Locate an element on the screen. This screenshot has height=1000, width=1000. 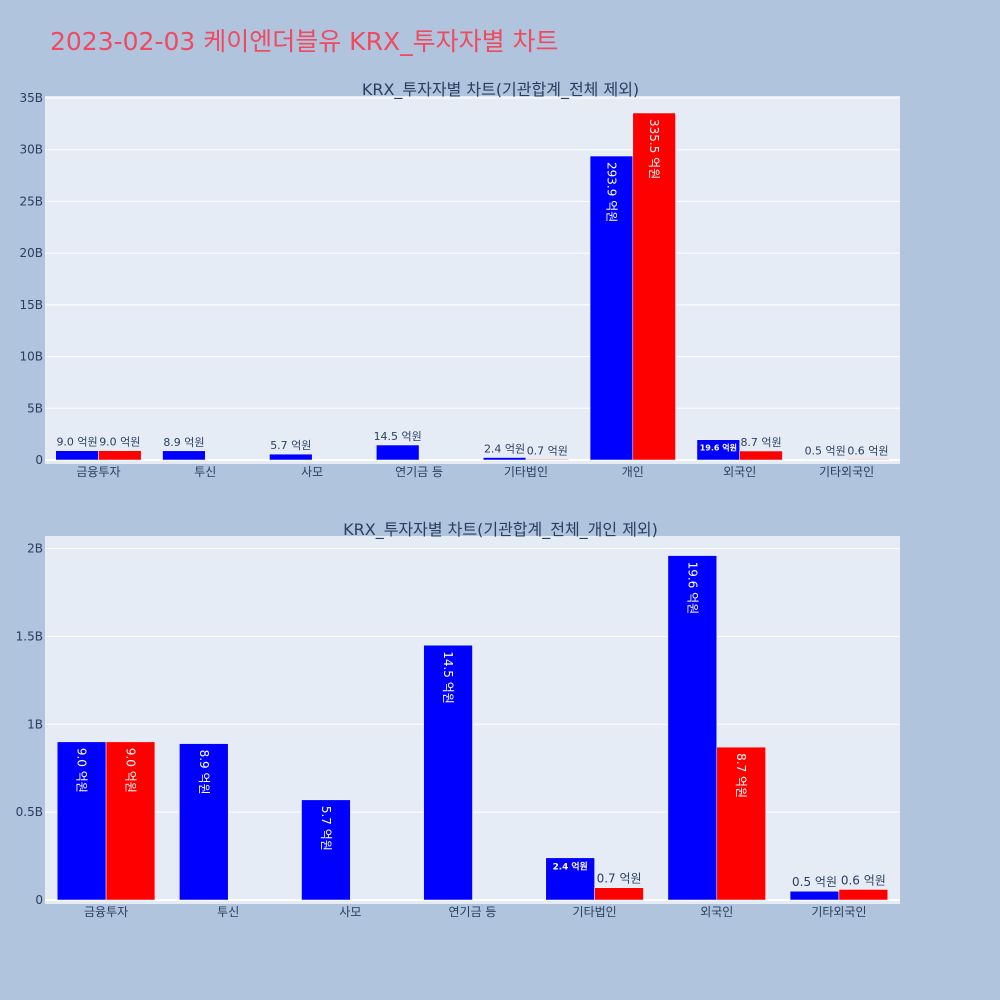
page-title: 2023-02-03 케이엔더블유 KRX_투자자별 차트 is located at coordinates (304, 41).